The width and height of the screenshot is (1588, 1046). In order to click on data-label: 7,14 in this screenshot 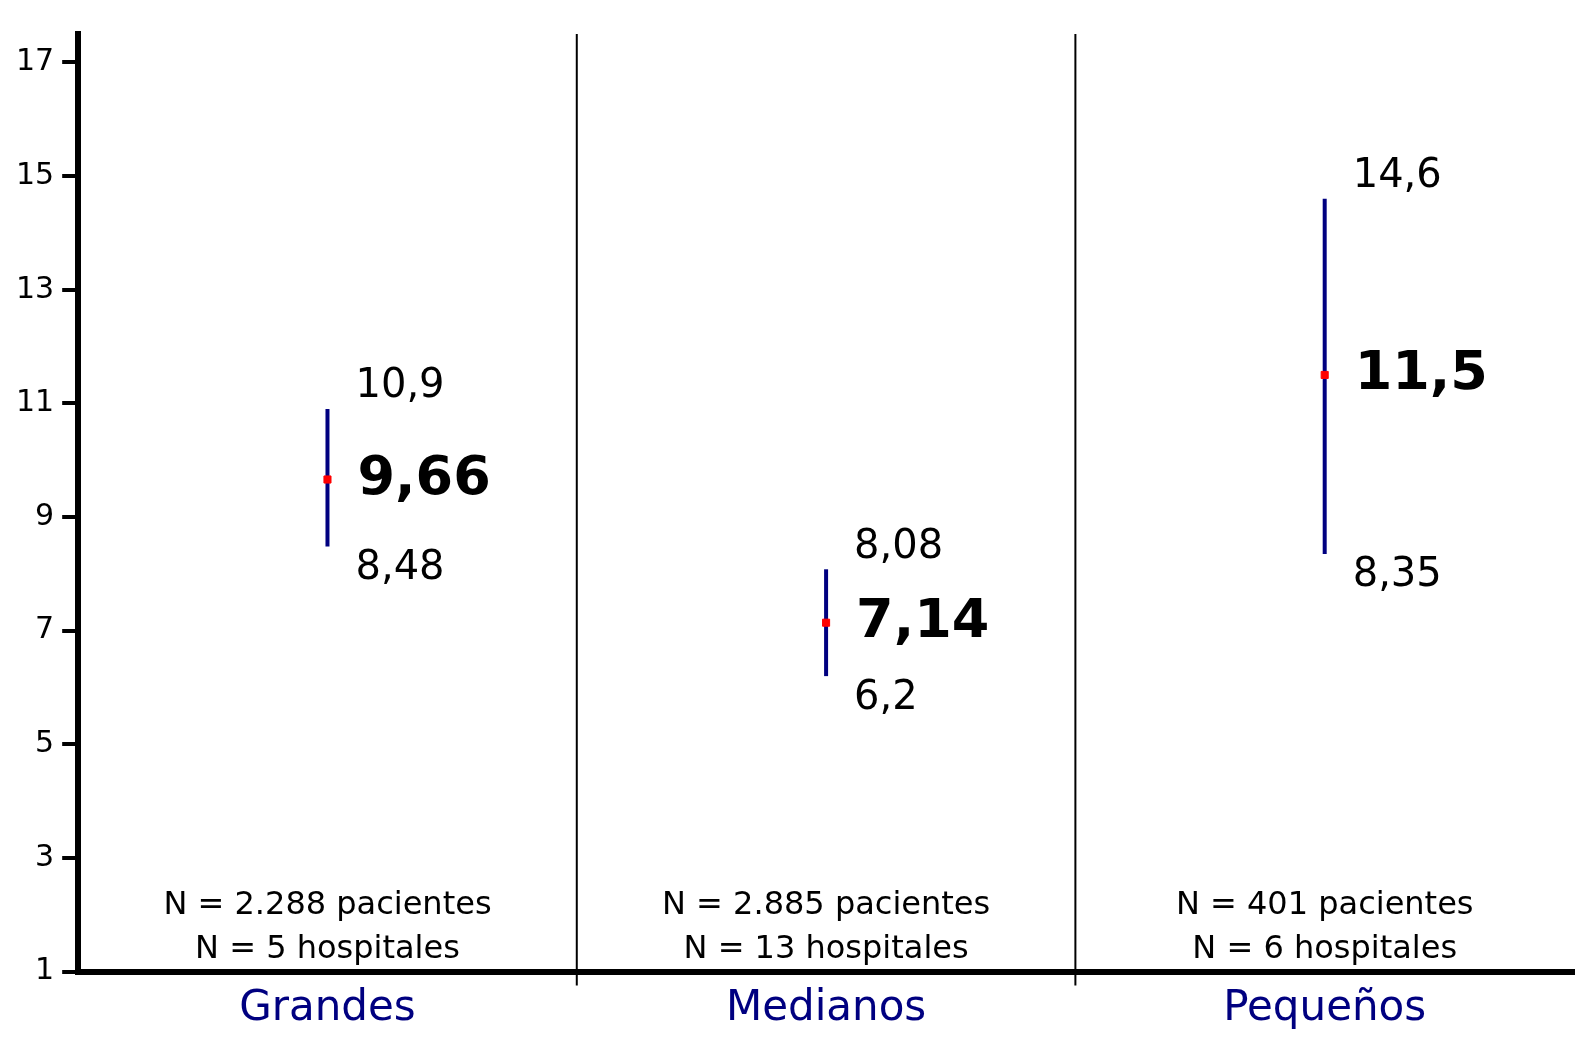, I will do `click(923, 618)`.